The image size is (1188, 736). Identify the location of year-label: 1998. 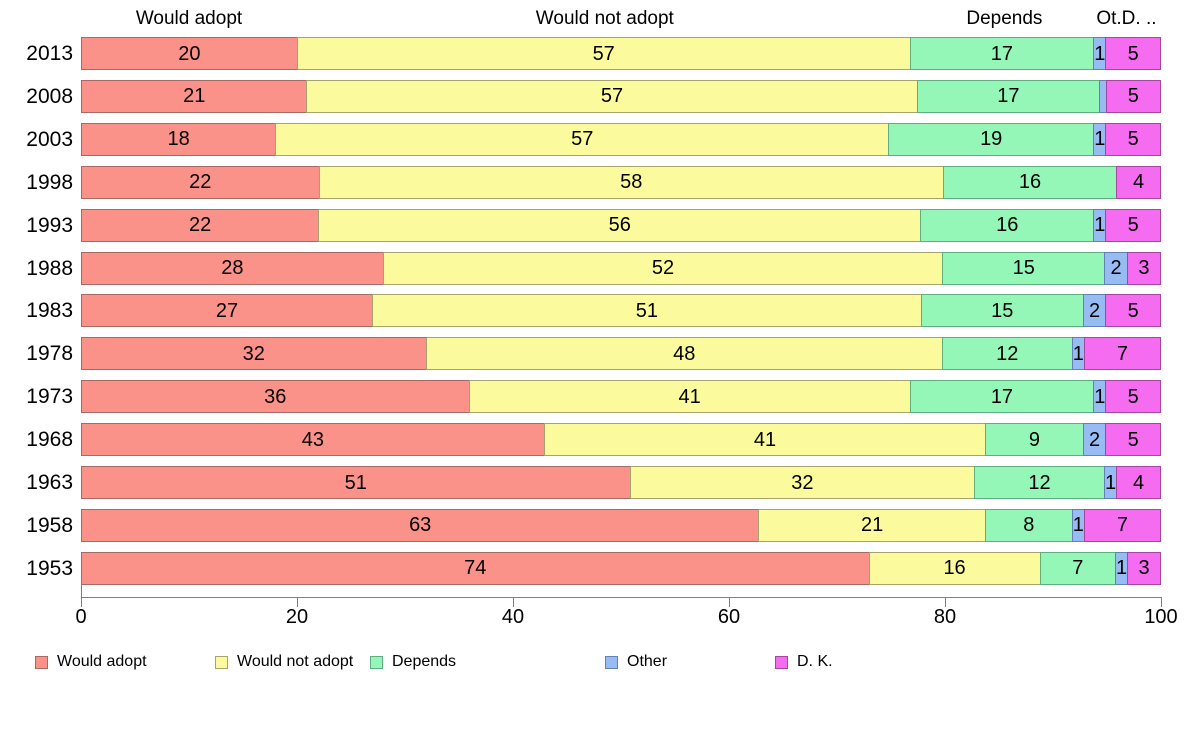
(49, 182).